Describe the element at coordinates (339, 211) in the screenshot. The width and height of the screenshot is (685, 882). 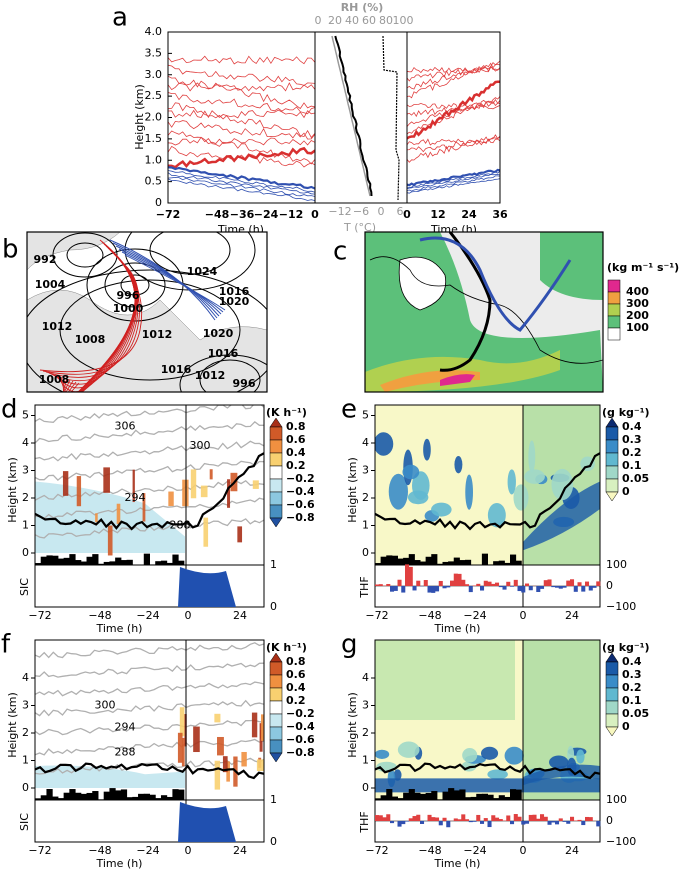
I see `t-tick-label: −12` at that location.